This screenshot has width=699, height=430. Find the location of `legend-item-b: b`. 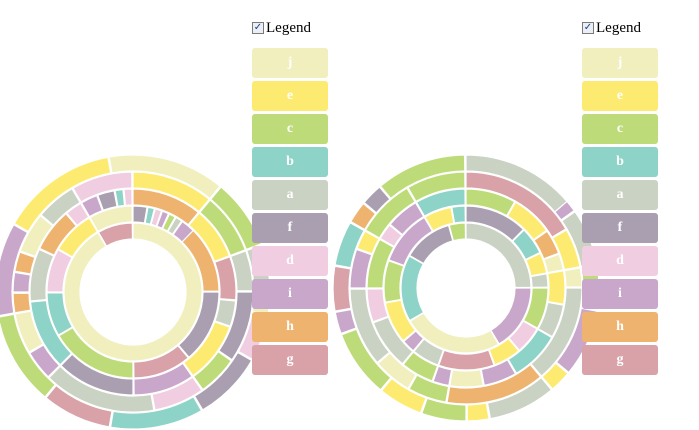

legend-item-b: b is located at coordinates (290, 162).